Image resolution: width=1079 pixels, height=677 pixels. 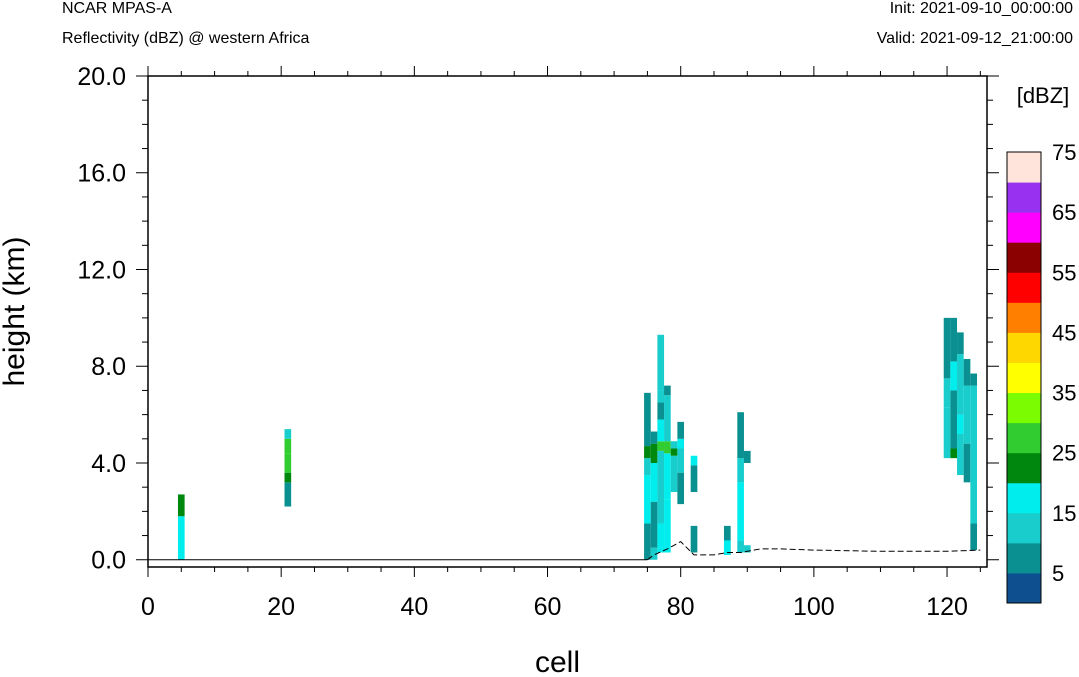 I want to click on y-axis-title: height (km), so click(x=15, y=311).